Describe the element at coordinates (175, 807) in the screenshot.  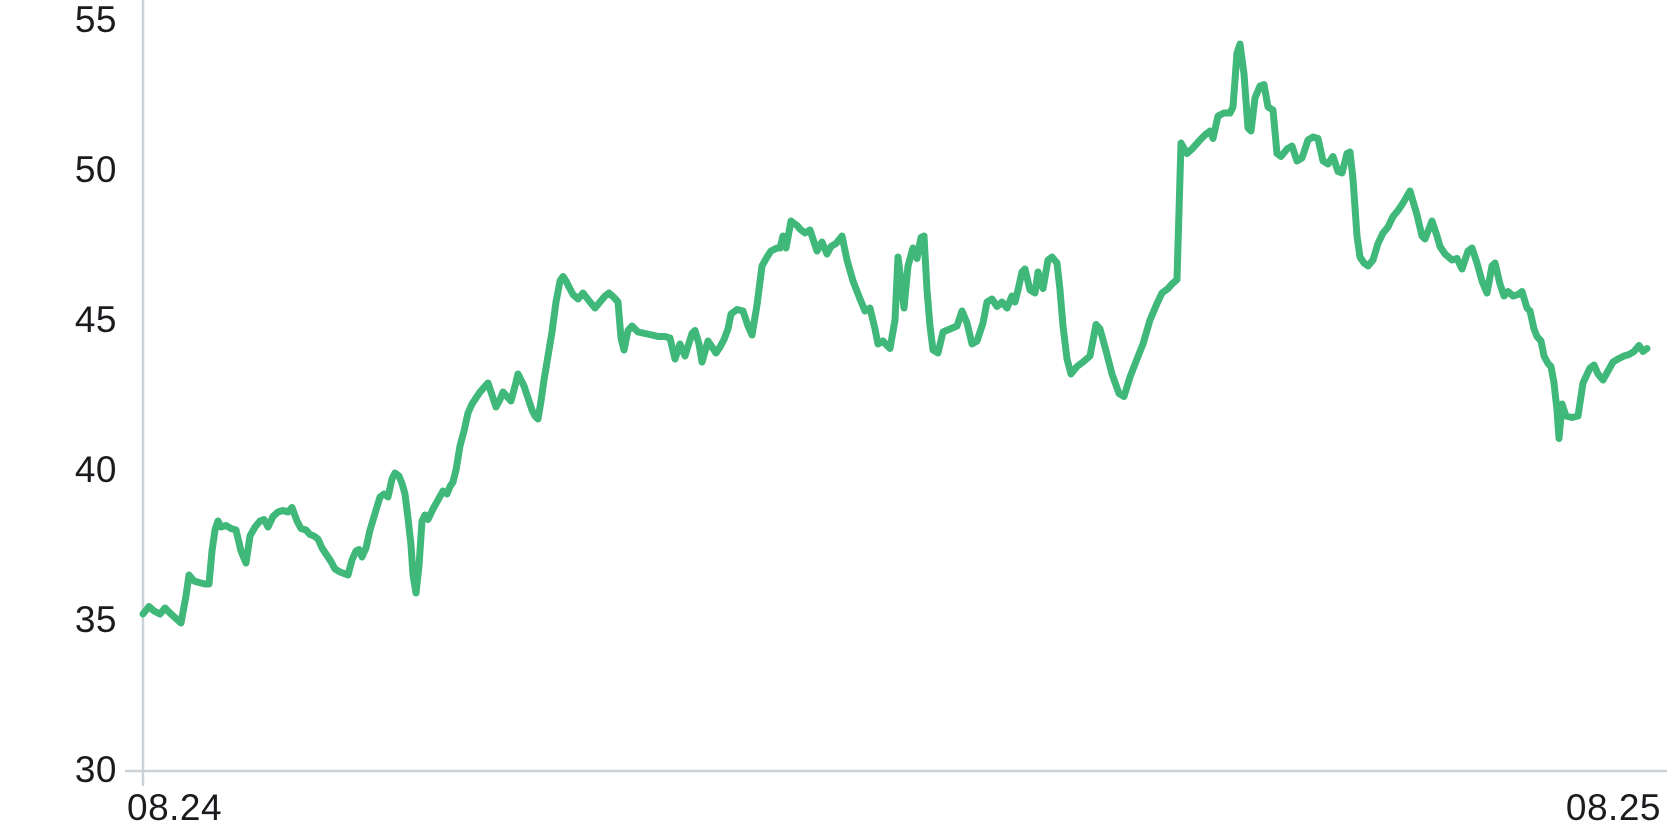
I see `x-tick-label-start: 08.24` at that location.